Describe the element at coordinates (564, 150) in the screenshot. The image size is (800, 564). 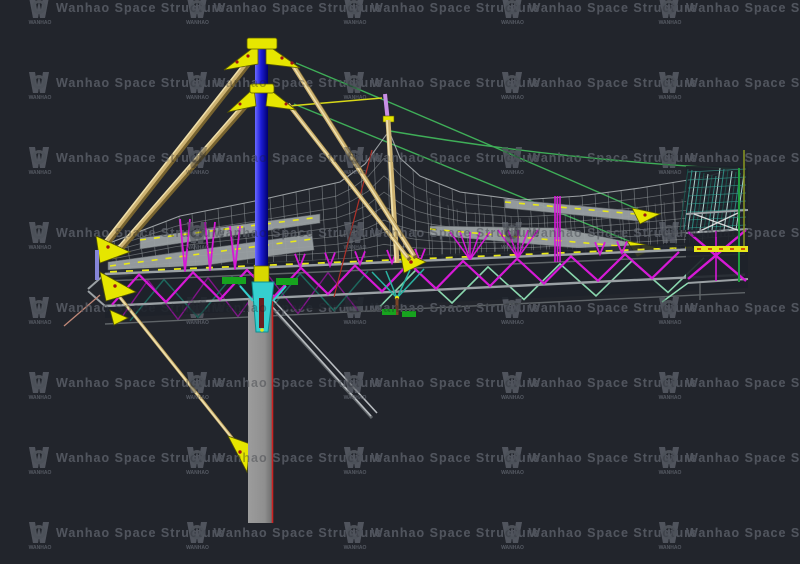
I see `ridge-cable` at that location.